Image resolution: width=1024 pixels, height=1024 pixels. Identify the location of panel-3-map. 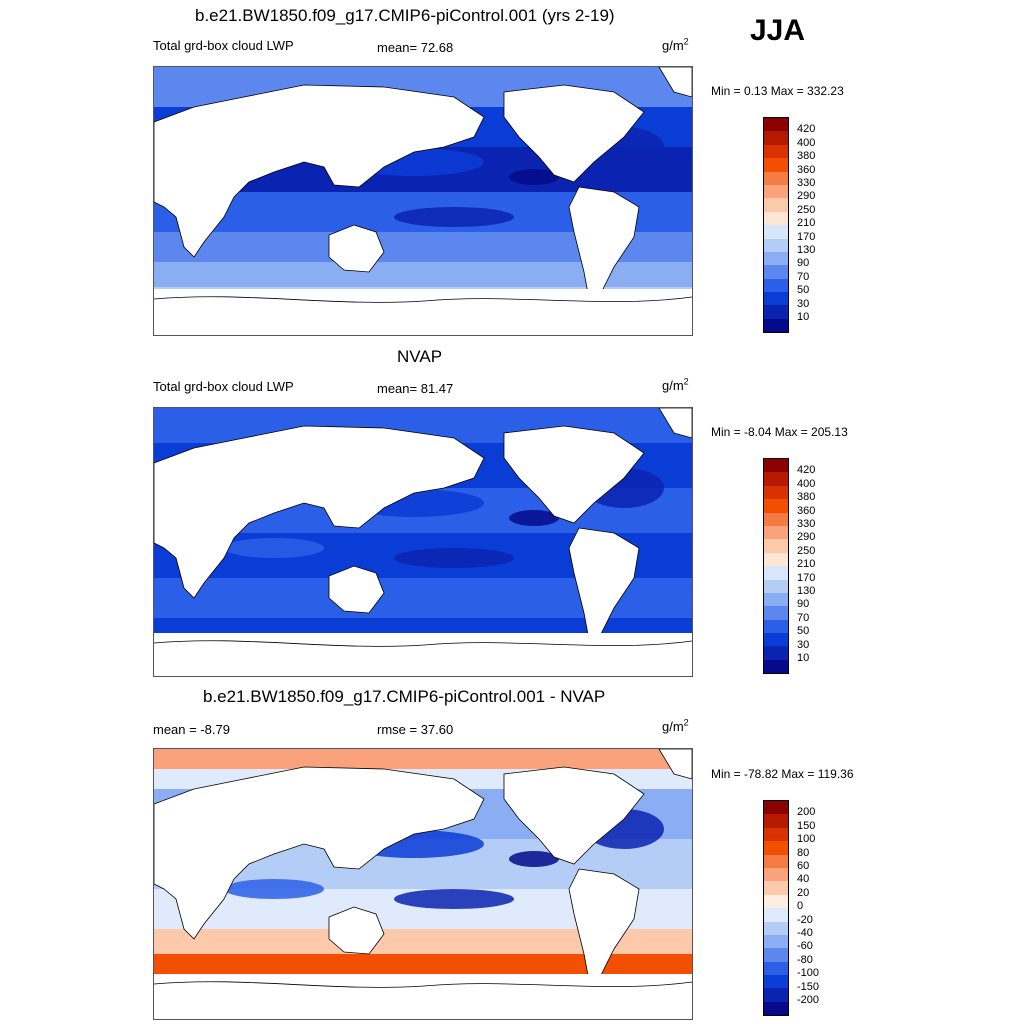
(423, 884).